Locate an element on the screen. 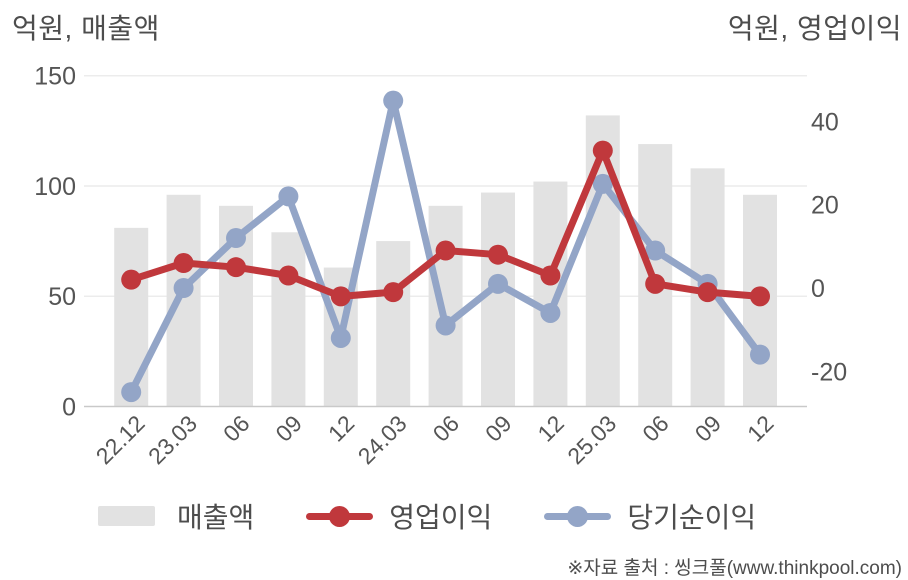 The height and width of the screenshot is (580, 908). legend-item-operating-profit: 영업이익 is located at coordinates (399, 516).